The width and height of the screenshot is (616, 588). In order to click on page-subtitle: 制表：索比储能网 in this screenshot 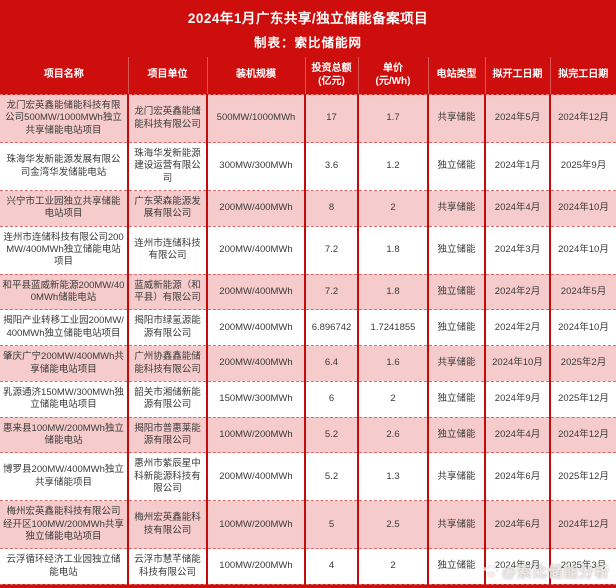, I will do `click(307, 42)`.